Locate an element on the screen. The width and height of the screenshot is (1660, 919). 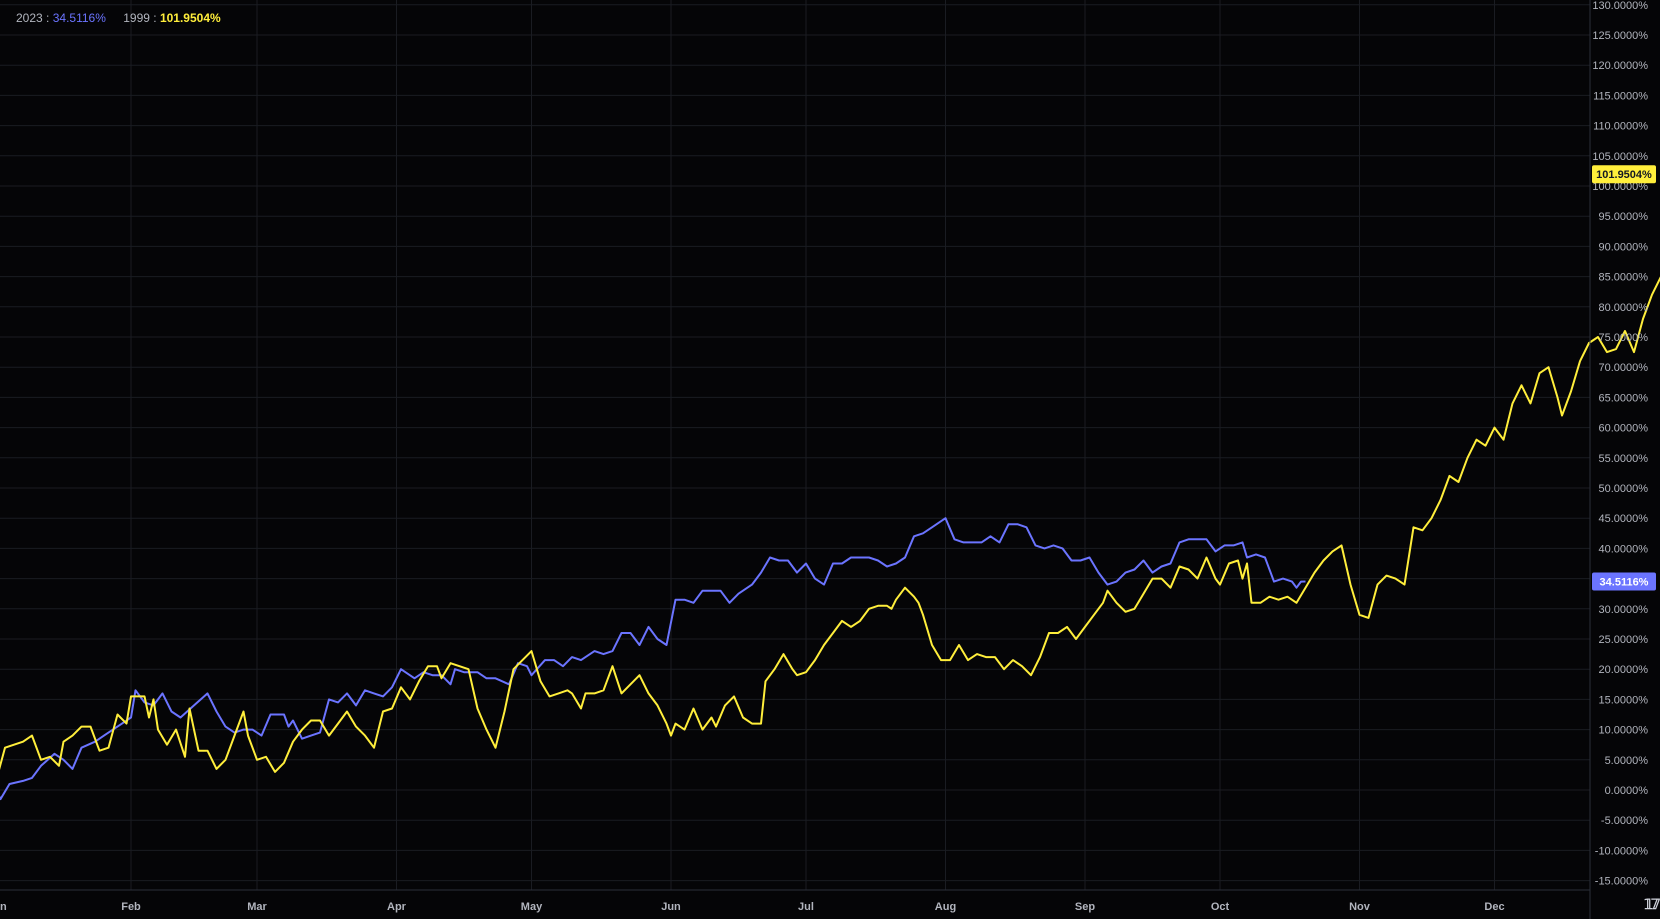
y-tick-label: 70.0000% is located at coordinates (1623, 368).